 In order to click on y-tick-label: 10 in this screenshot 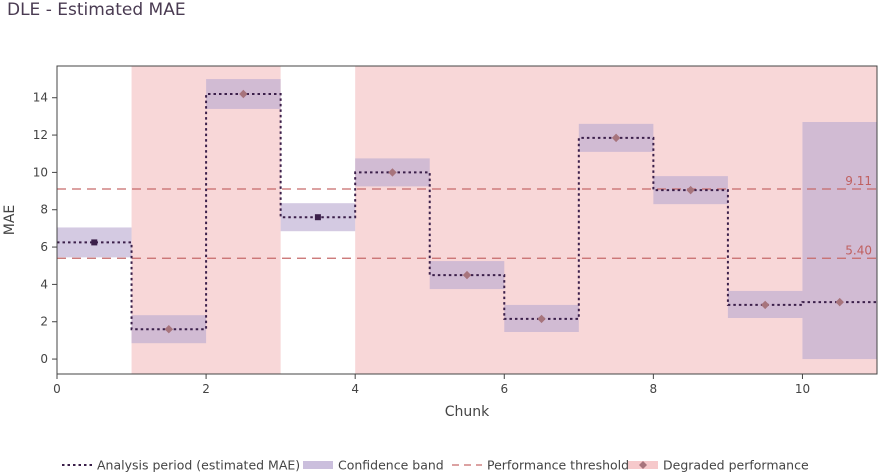, I will do `click(40, 172)`.